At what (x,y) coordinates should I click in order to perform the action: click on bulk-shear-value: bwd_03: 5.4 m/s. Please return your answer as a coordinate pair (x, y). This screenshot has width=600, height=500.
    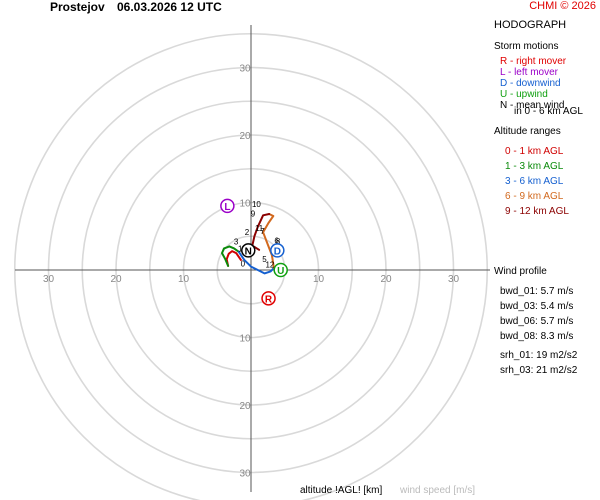
    Looking at the image, I should click on (537, 306).